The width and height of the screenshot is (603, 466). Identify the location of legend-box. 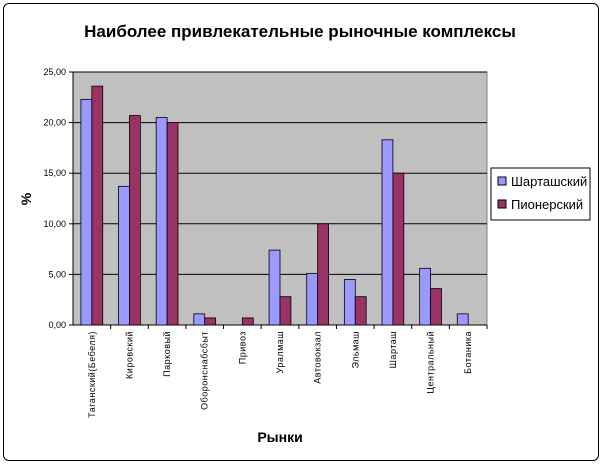
(540, 194).